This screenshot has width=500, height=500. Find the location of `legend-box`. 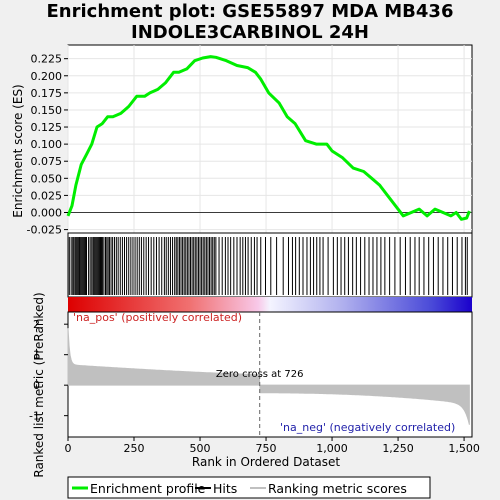

legend-box is located at coordinates (249, 487).